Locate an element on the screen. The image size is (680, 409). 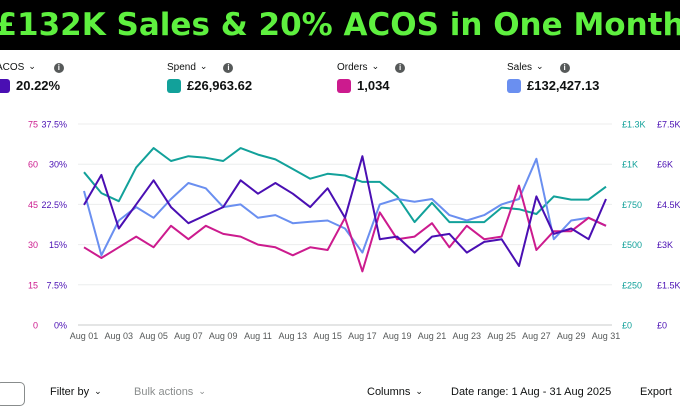
metric-label: Sales is located at coordinates (520, 67).